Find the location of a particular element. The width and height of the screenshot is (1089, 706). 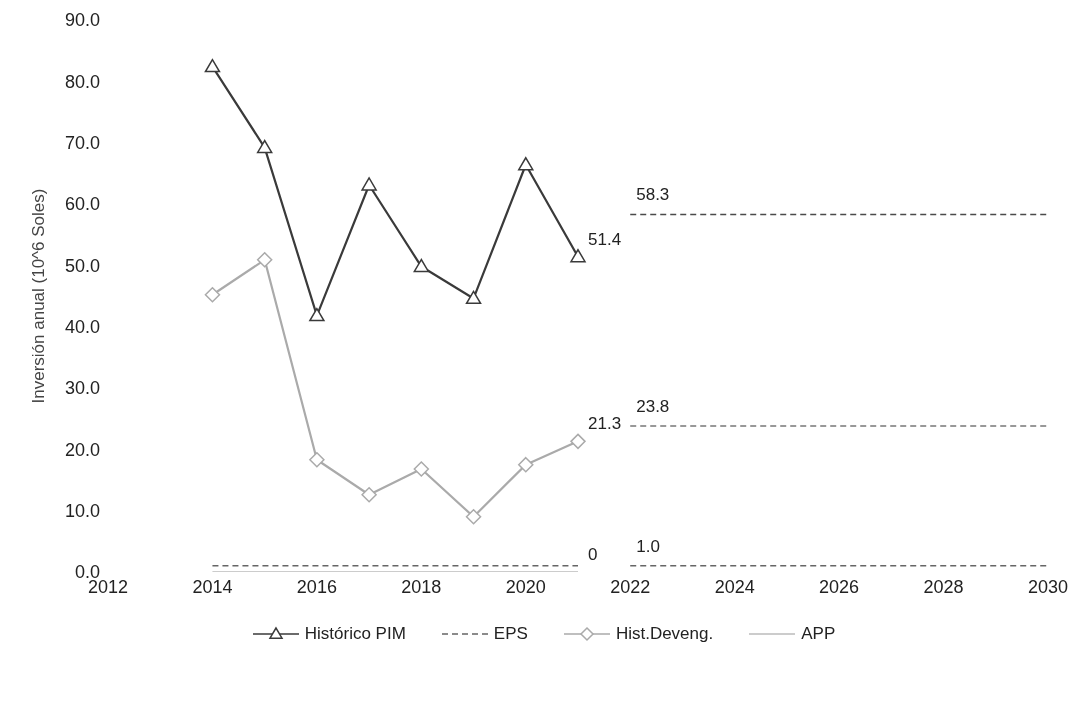

data-label: 0 is located at coordinates (593, 554).